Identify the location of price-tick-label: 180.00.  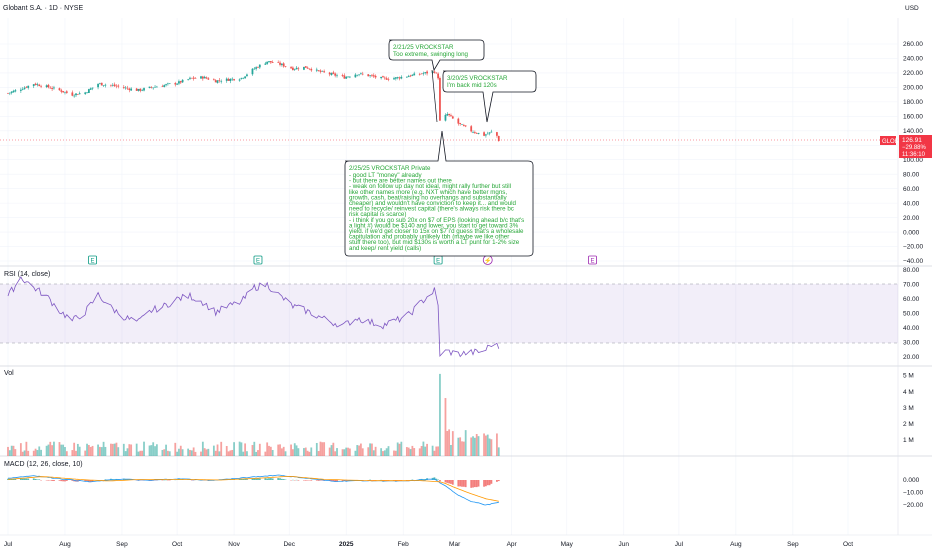
(913, 102).